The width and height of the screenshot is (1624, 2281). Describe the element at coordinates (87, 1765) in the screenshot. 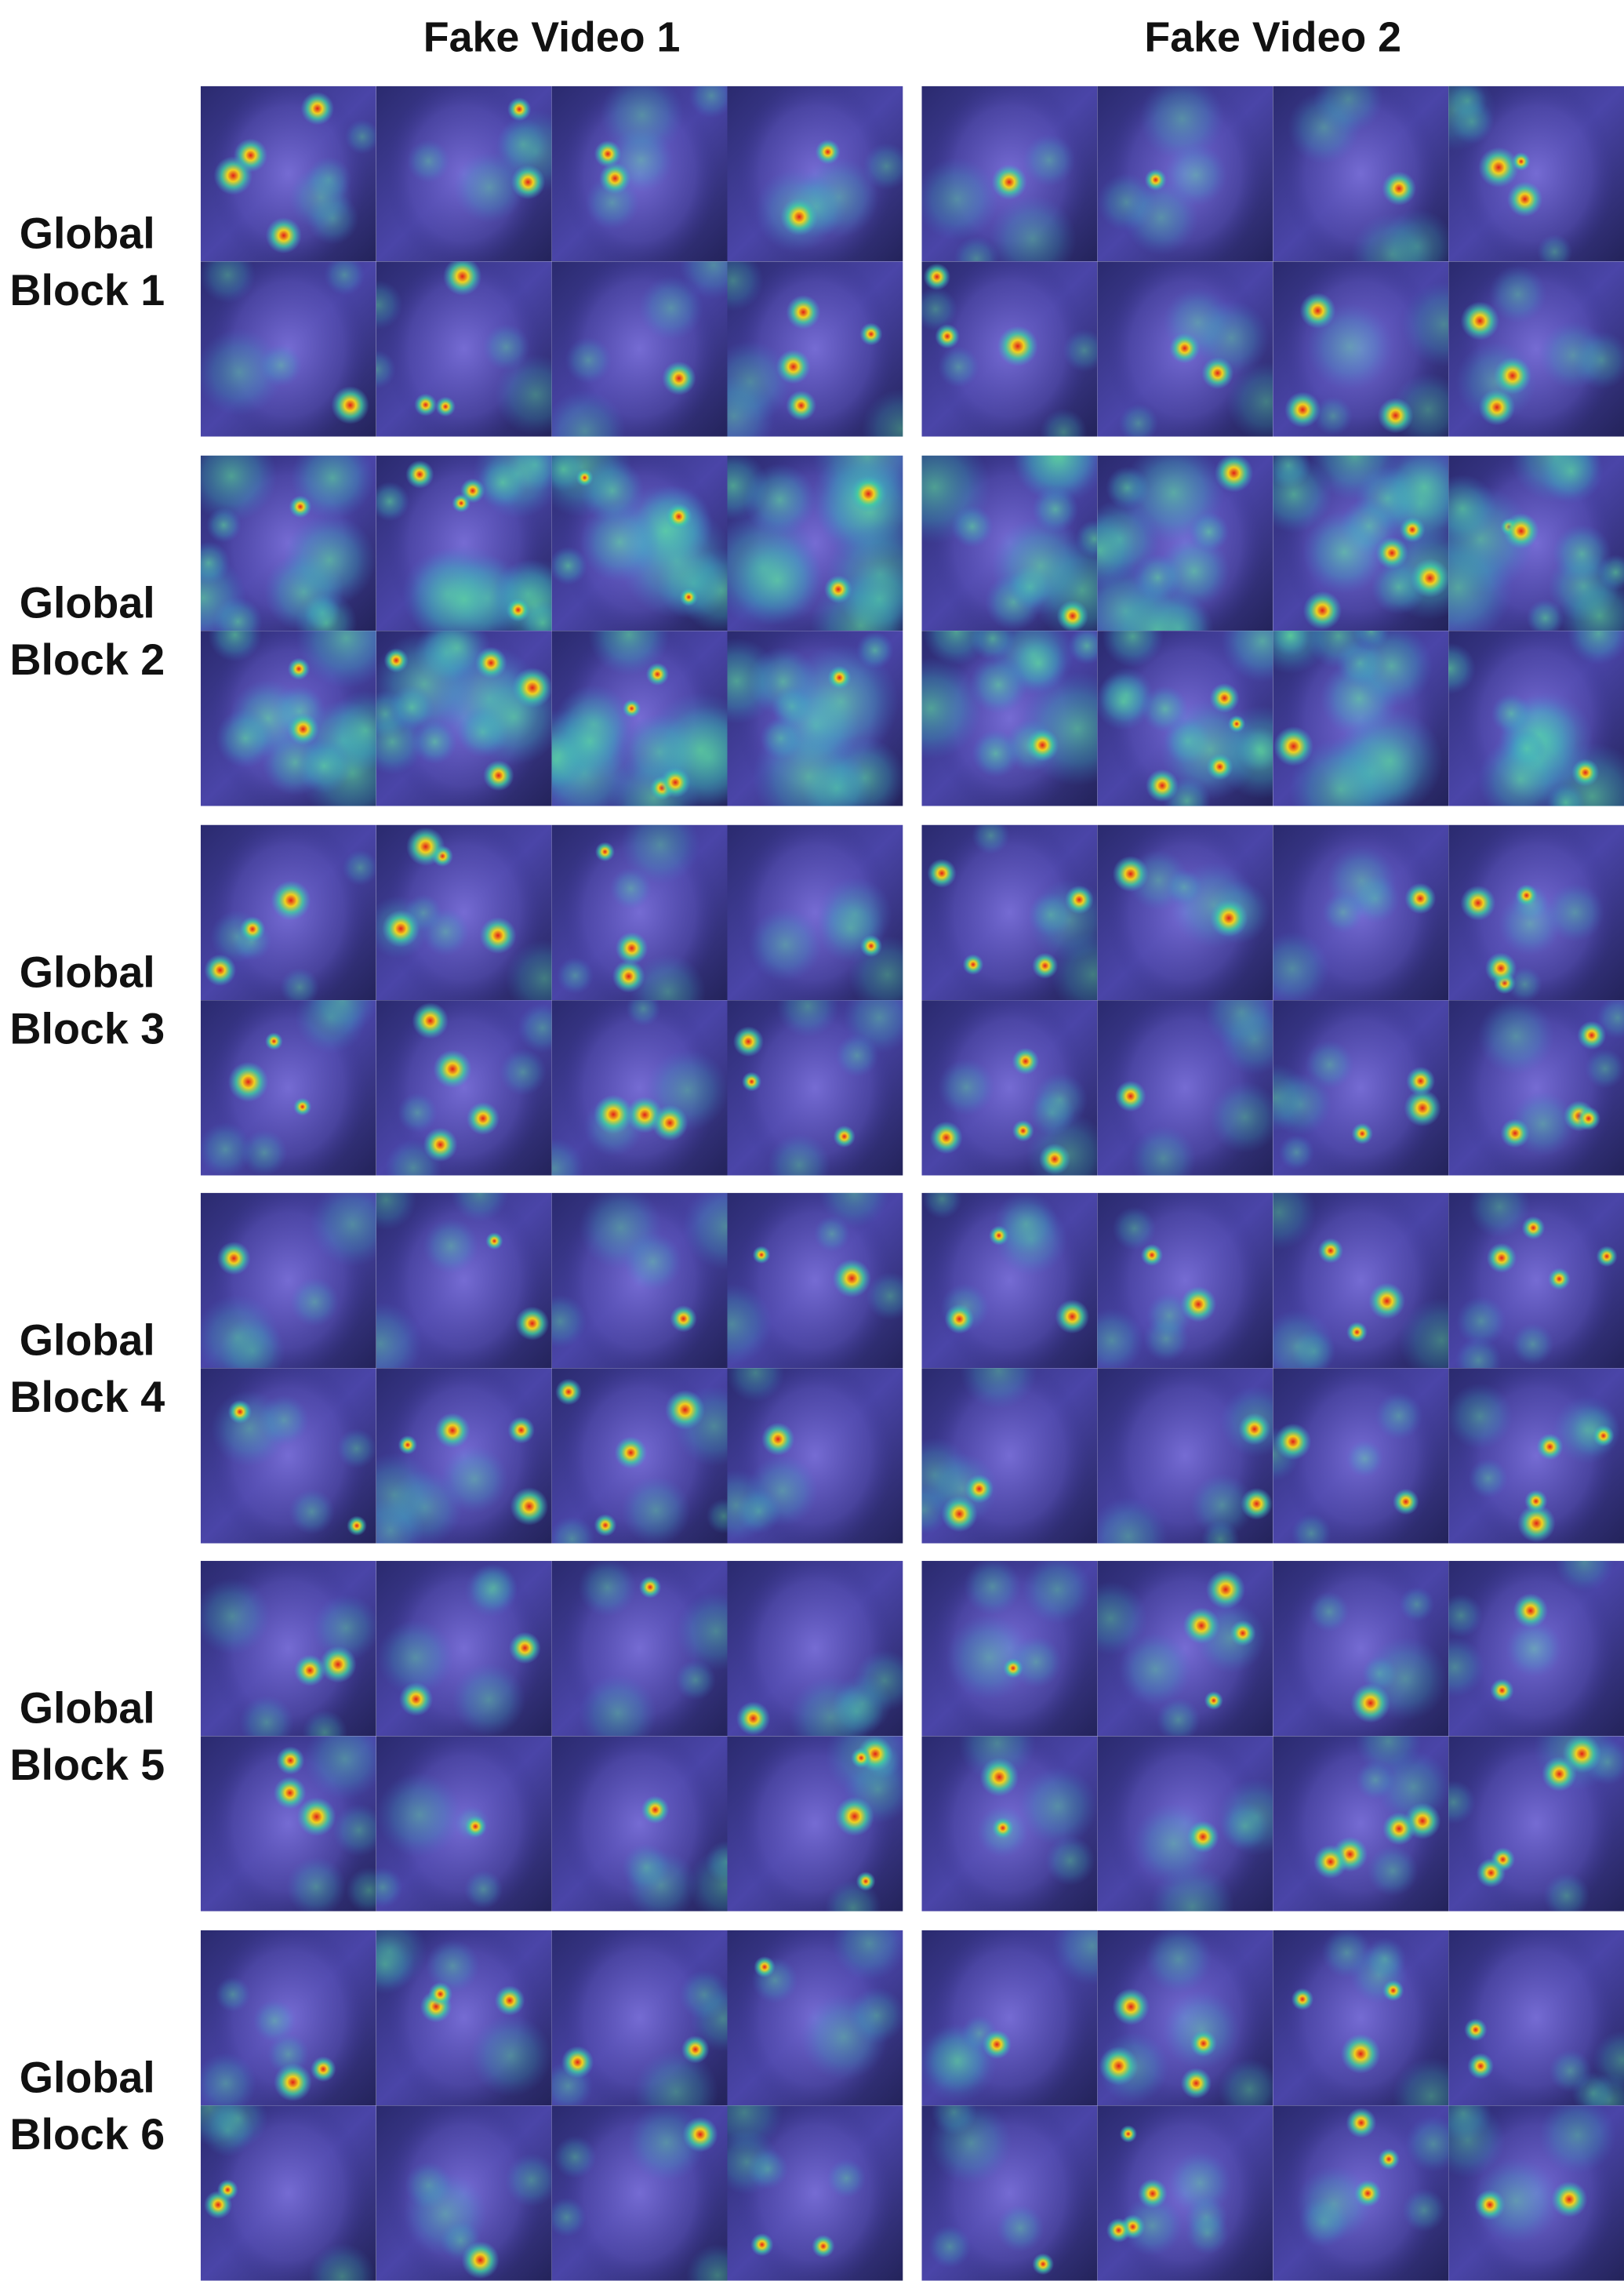

I see `row-label: Block 5` at that location.